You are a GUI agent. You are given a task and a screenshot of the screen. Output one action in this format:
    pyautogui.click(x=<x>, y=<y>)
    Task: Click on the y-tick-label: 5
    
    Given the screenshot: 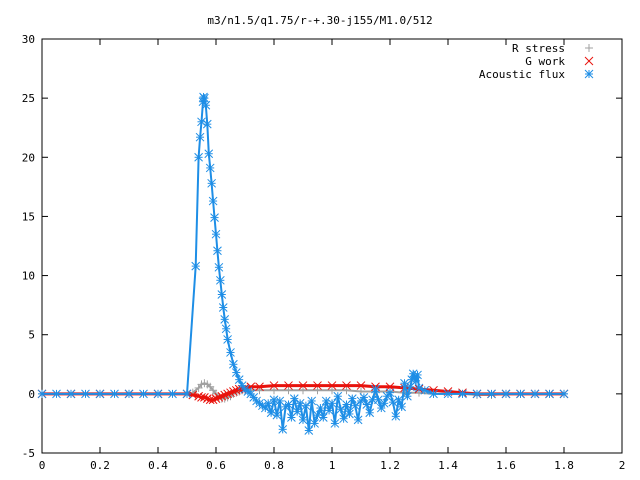 What is the action you would take?
    pyautogui.click(x=31, y=335)
    